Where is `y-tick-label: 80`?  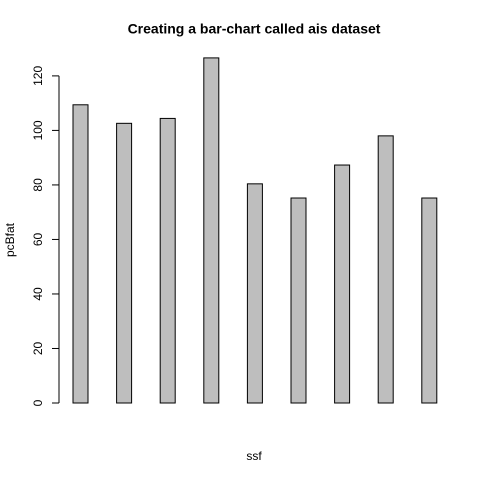
y-tick-label: 80 is located at coordinates (38, 185).